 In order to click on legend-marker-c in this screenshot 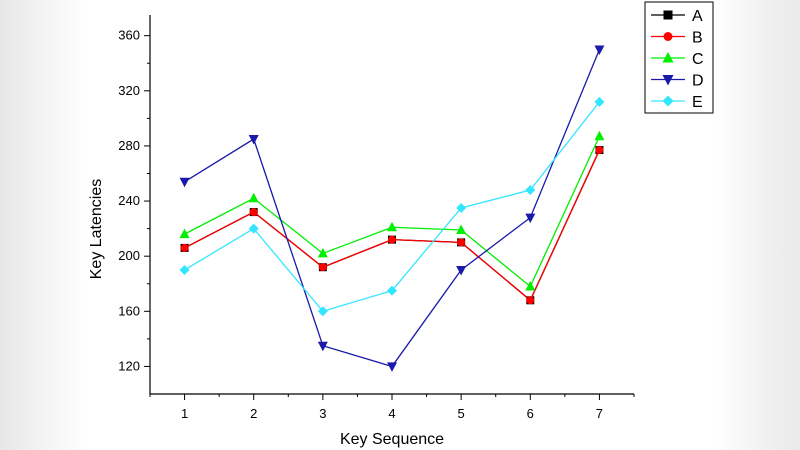, I will do `click(668, 57)`.